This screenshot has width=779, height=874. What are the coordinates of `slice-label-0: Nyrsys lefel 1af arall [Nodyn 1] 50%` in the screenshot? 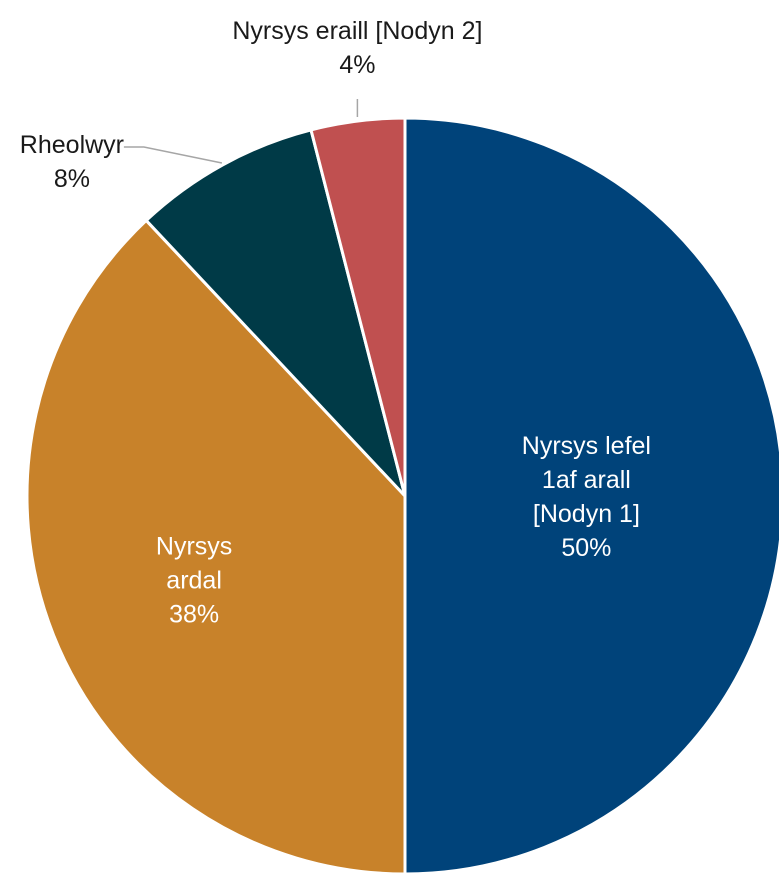 It's located at (586, 497).